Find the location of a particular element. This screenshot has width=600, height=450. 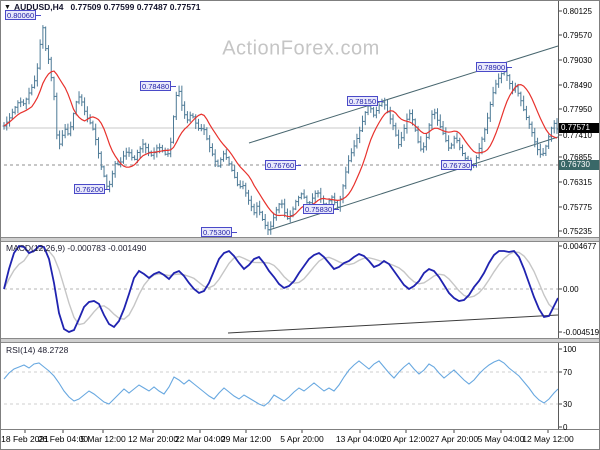

x-axis-label: 5 May 04:00 is located at coordinates (501, 439).